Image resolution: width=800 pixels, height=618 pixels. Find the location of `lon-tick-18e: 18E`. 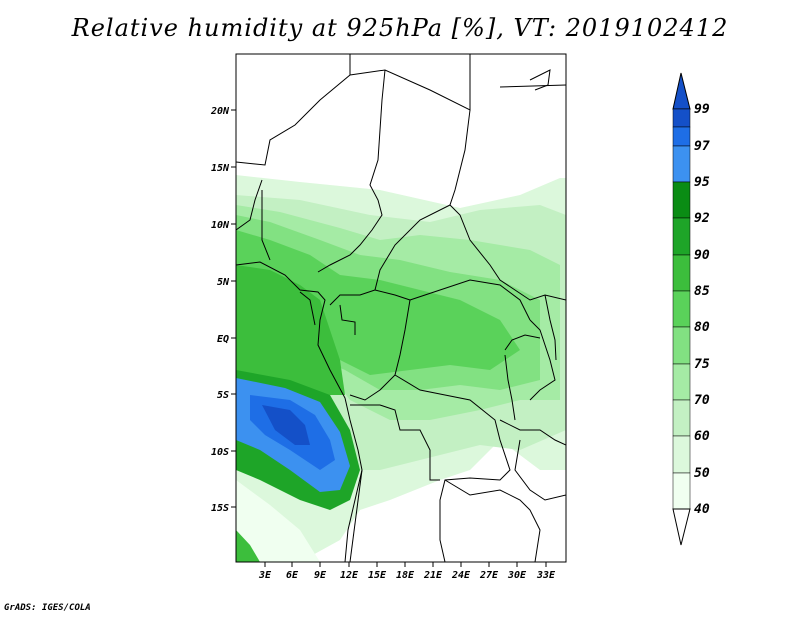

lon-tick-18e: 18E is located at coordinates (405, 571).